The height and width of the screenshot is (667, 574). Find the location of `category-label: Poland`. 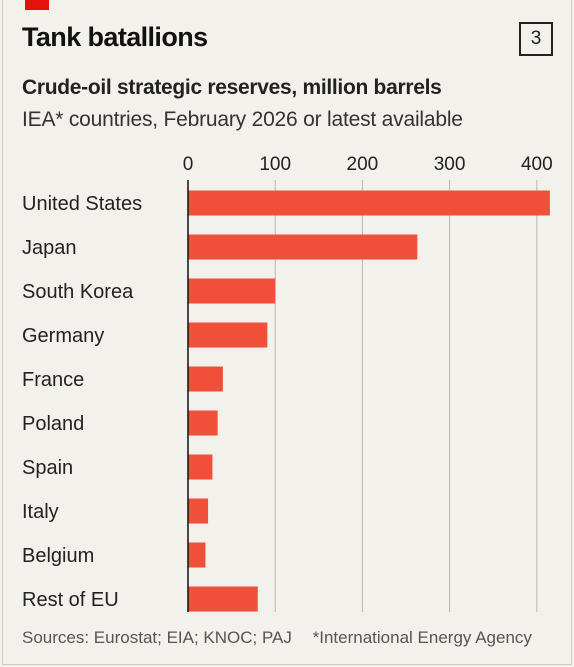

category-label: Poland is located at coordinates (53, 424).